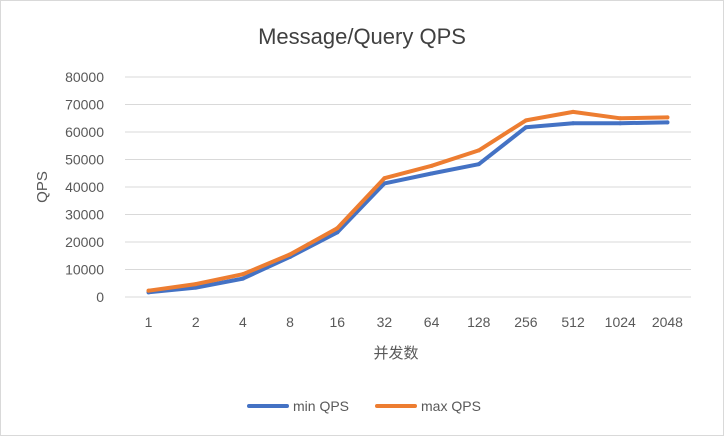  What do you see at coordinates (414, 322) in the screenshot?
I see `x-axis-ticks: 1 2 4 8 16 32 64 128 256 512 1024 2048` at bounding box center [414, 322].